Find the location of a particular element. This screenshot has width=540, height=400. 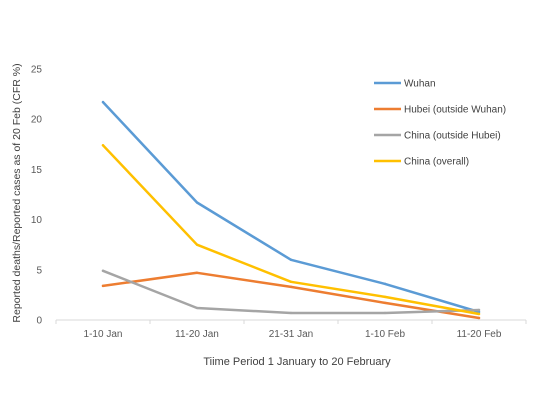

x-axis-title: Tiime Period 1 January to 20 February is located at coordinates (297, 362).